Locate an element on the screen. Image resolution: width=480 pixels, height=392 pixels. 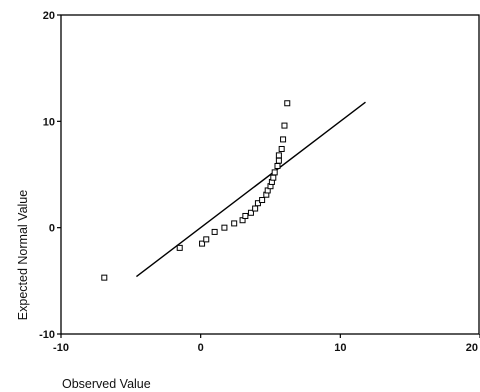
x-tick-label: 10 is located at coordinates (340, 348).